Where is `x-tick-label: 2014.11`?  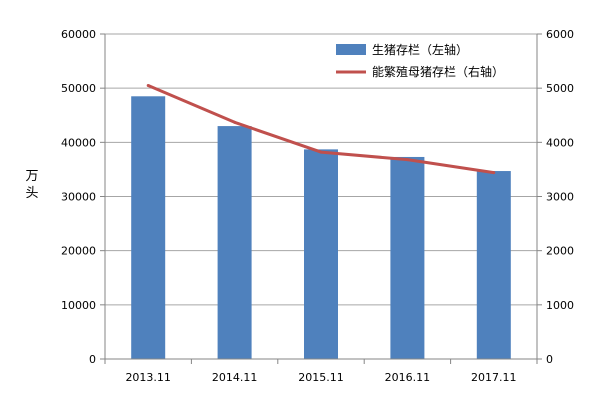 x-tick-label: 2014.11 is located at coordinates (235, 377).